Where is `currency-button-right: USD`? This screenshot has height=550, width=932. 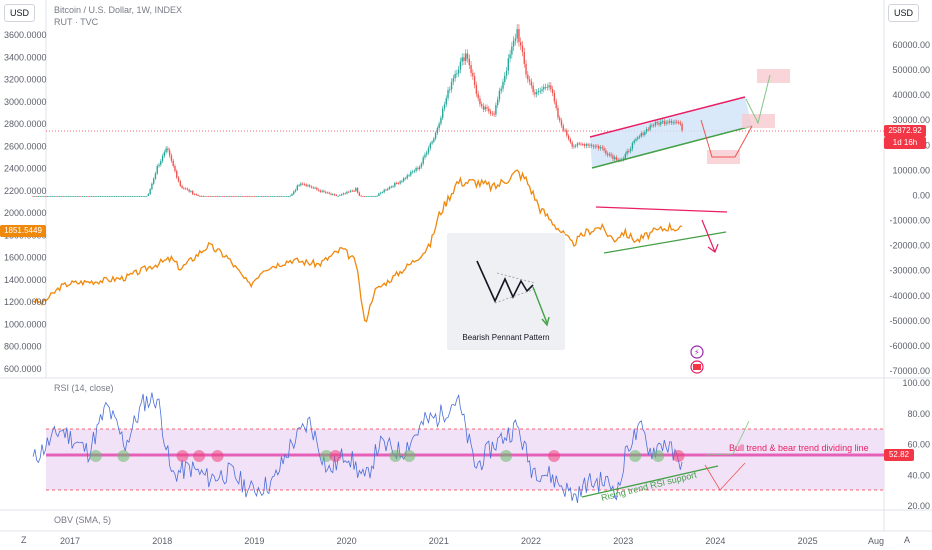
currency-button-right: USD is located at coordinates (904, 13).